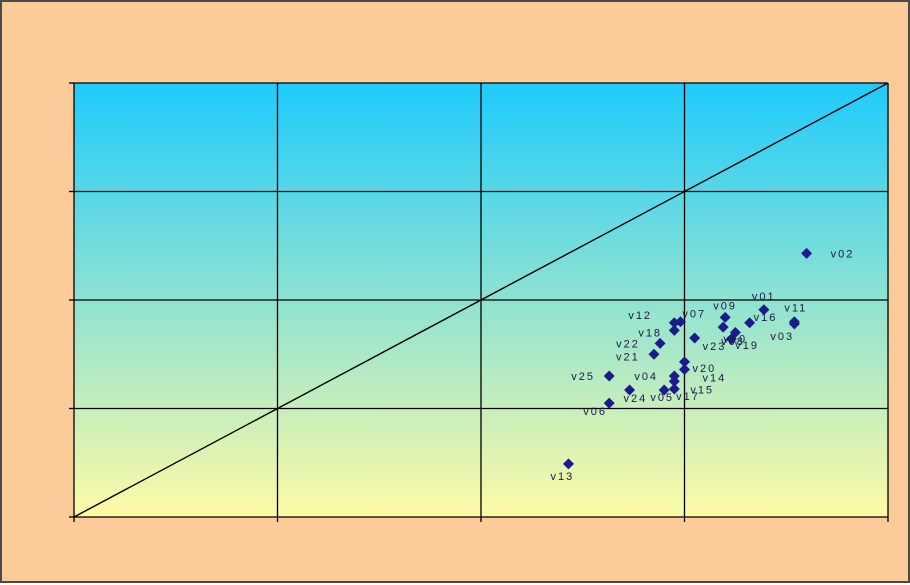 Image resolution: width=910 pixels, height=585 pixels. I want to click on data-point-v15, so click(674, 381).